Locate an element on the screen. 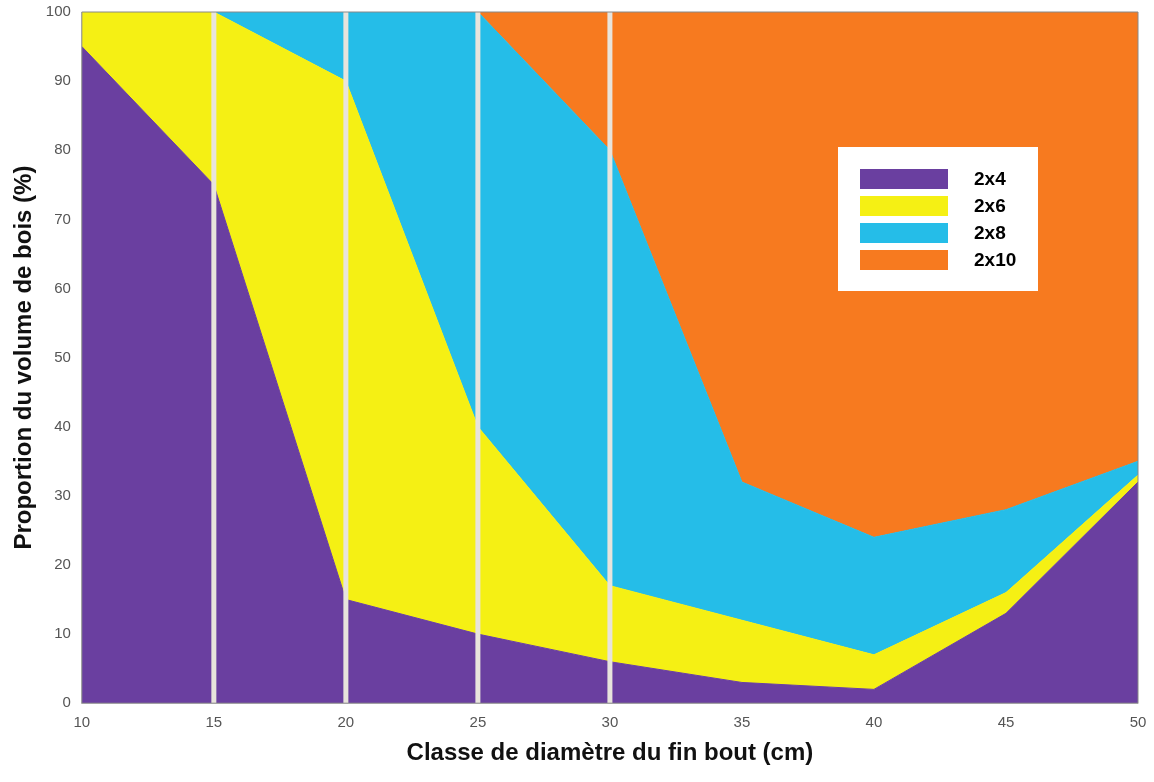 This screenshot has height=782, width=1154. y-tick-label: 30 is located at coordinates (62, 494).